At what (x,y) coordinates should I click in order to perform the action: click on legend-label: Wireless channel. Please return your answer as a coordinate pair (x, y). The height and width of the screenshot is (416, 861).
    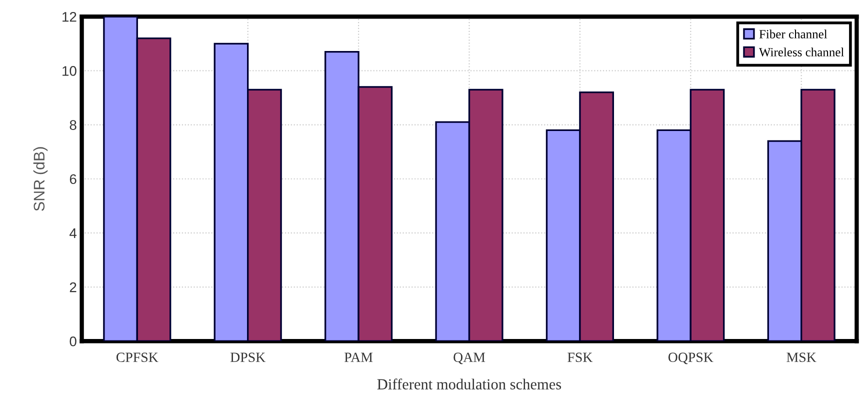
    Looking at the image, I should click on (801, 52).